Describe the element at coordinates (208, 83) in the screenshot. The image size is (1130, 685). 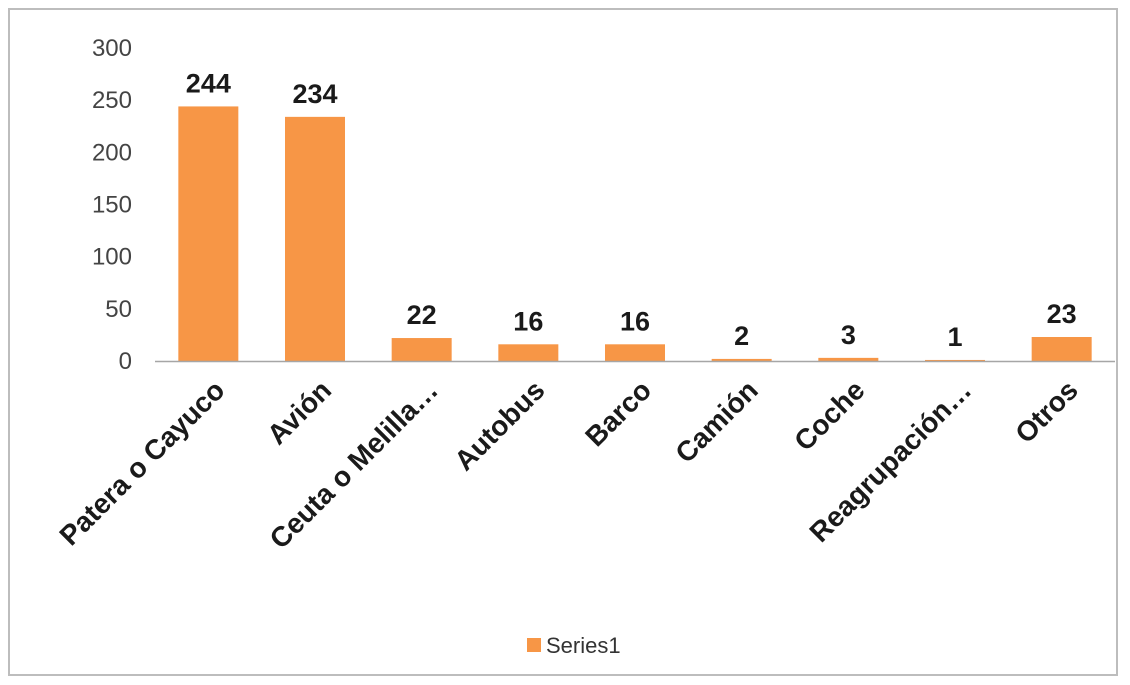
I see `data-label: 244` at that location.